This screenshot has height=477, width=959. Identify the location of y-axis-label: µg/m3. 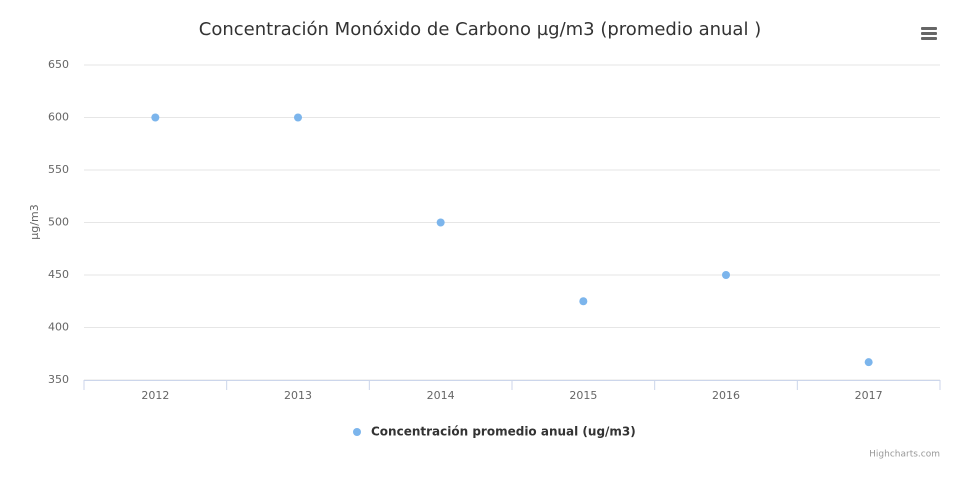
(34, 221).